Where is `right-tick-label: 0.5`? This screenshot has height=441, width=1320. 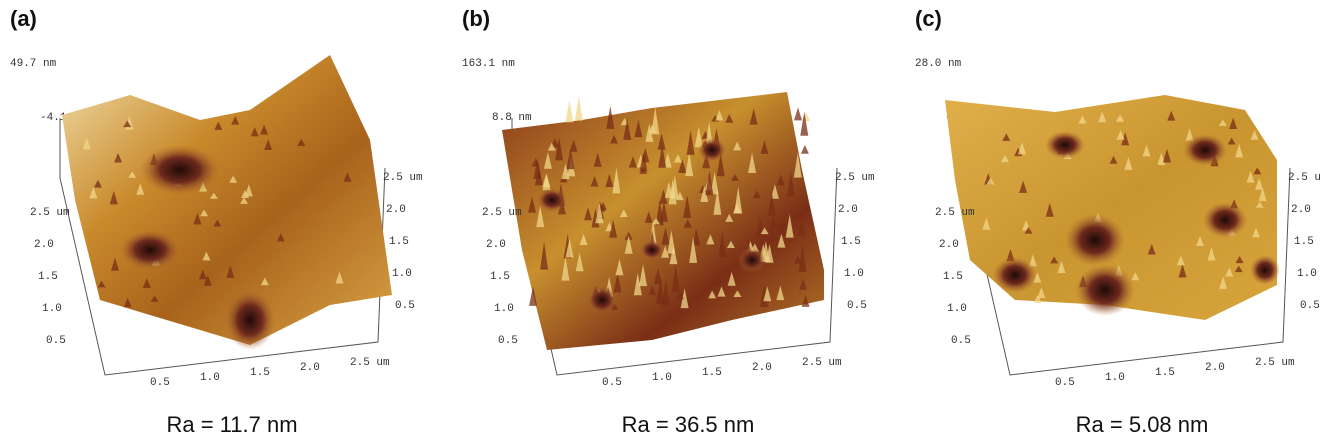
right-tick-label: 0.5 is located at coordinates (857, 306).